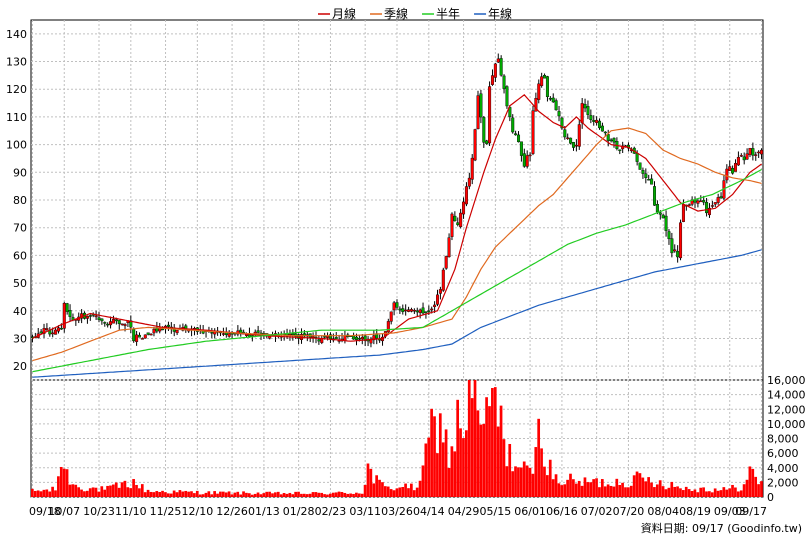  What do you see at coordinates (429, 511) in the screenshot?
I see `x-tick-label: 04/14` at bounding box center [429, 511].